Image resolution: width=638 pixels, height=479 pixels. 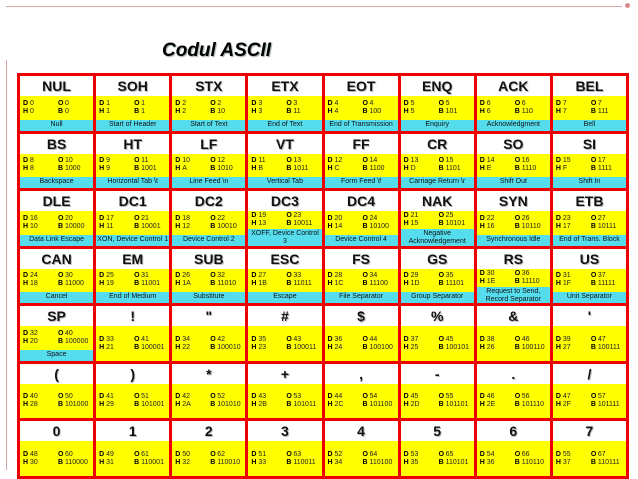 What do you see at coordinates (589, 458) in the screenshot?
I see `cell-values: D 55 O 67 H 37 B 110111` at bounding box center [589, 458].